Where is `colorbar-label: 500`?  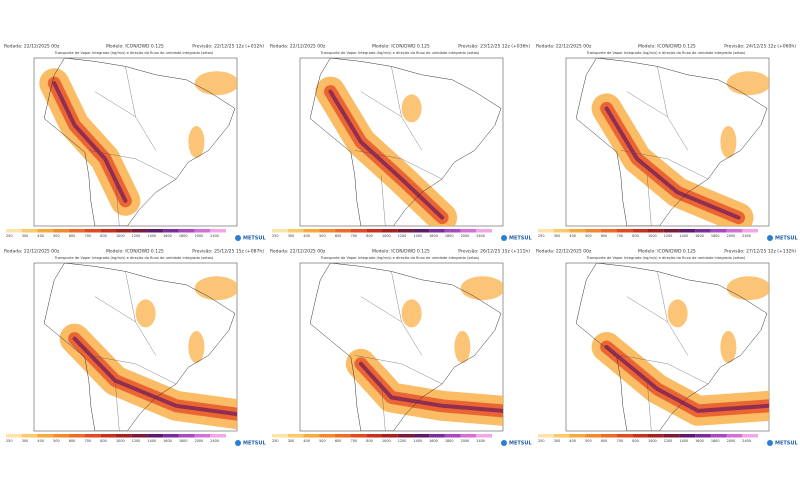 colorbar-label: 500 is located at coordinates (322, 236).